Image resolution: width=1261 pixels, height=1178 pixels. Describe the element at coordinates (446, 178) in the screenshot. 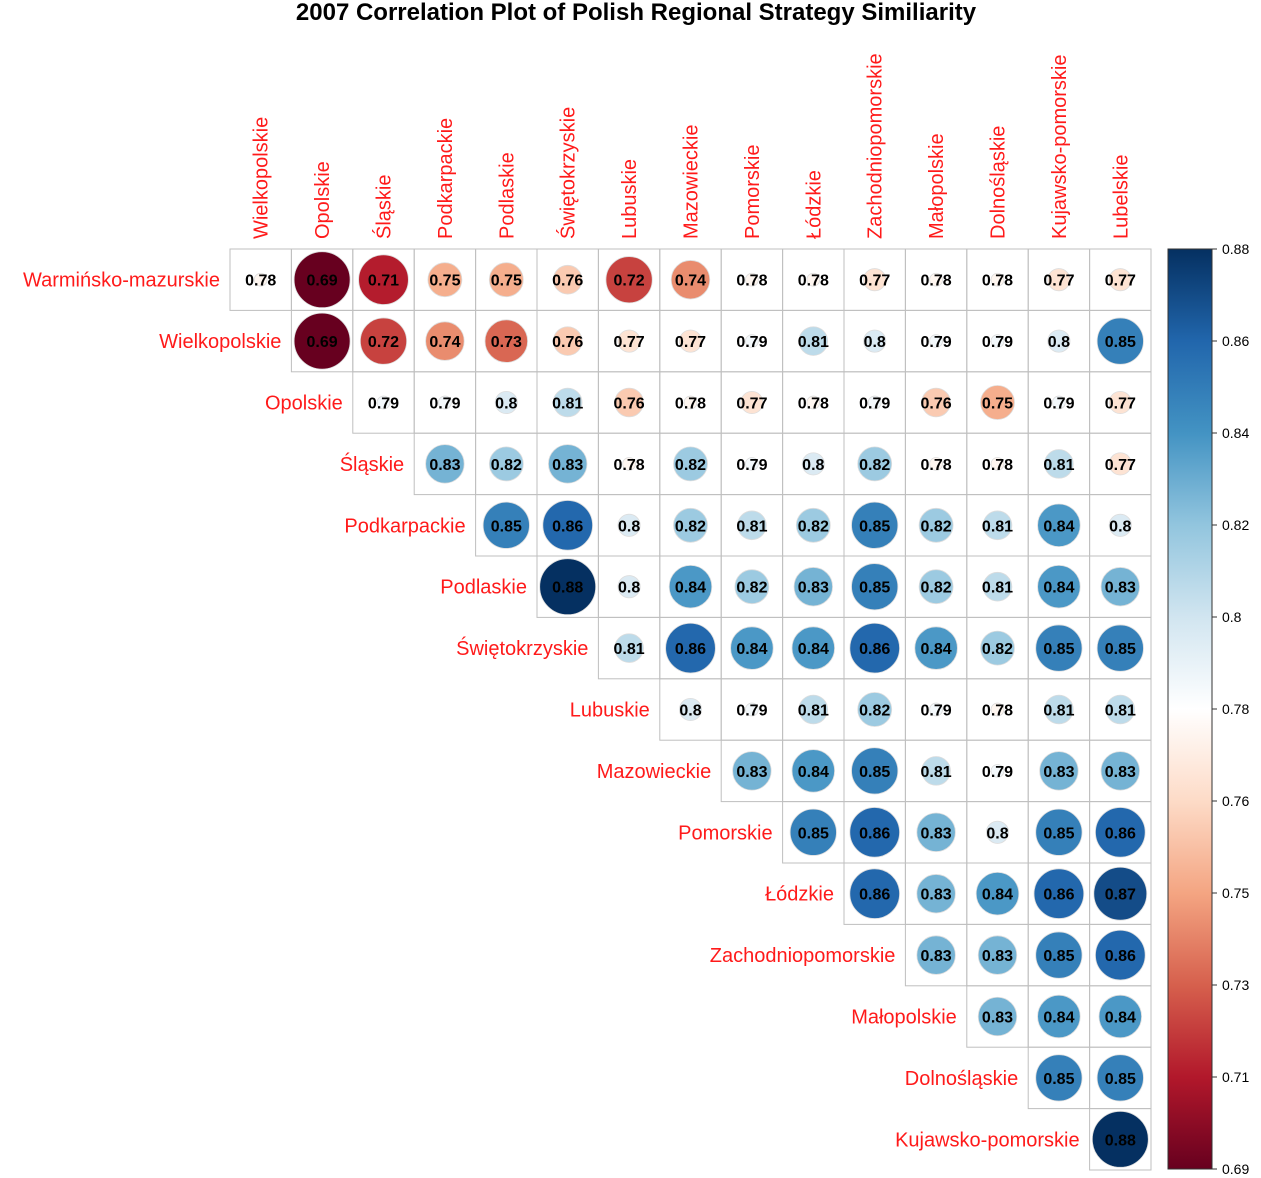

I see `column-label: Podkarpackie` at that location.